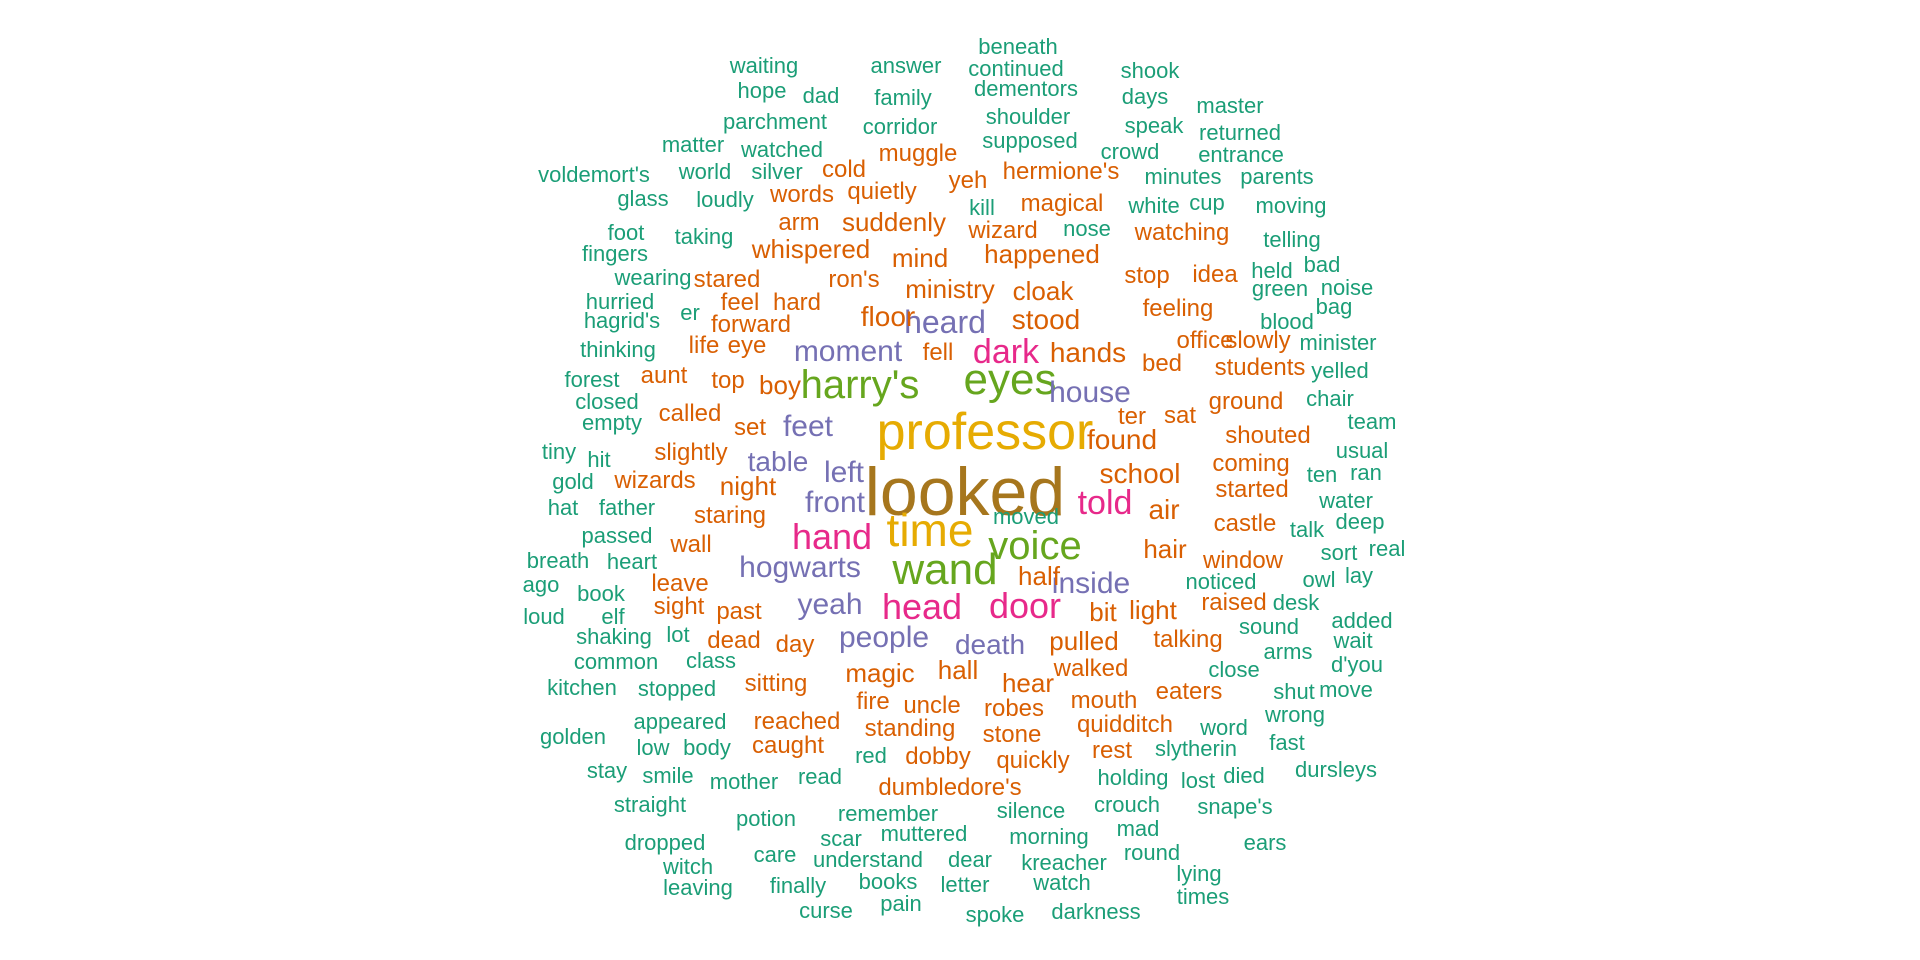 The height and width of the screenshot is (960, 1920). Describe the element at coordinates (1198, 780) in the screenshot. I see `word-lost: lost` at that location.